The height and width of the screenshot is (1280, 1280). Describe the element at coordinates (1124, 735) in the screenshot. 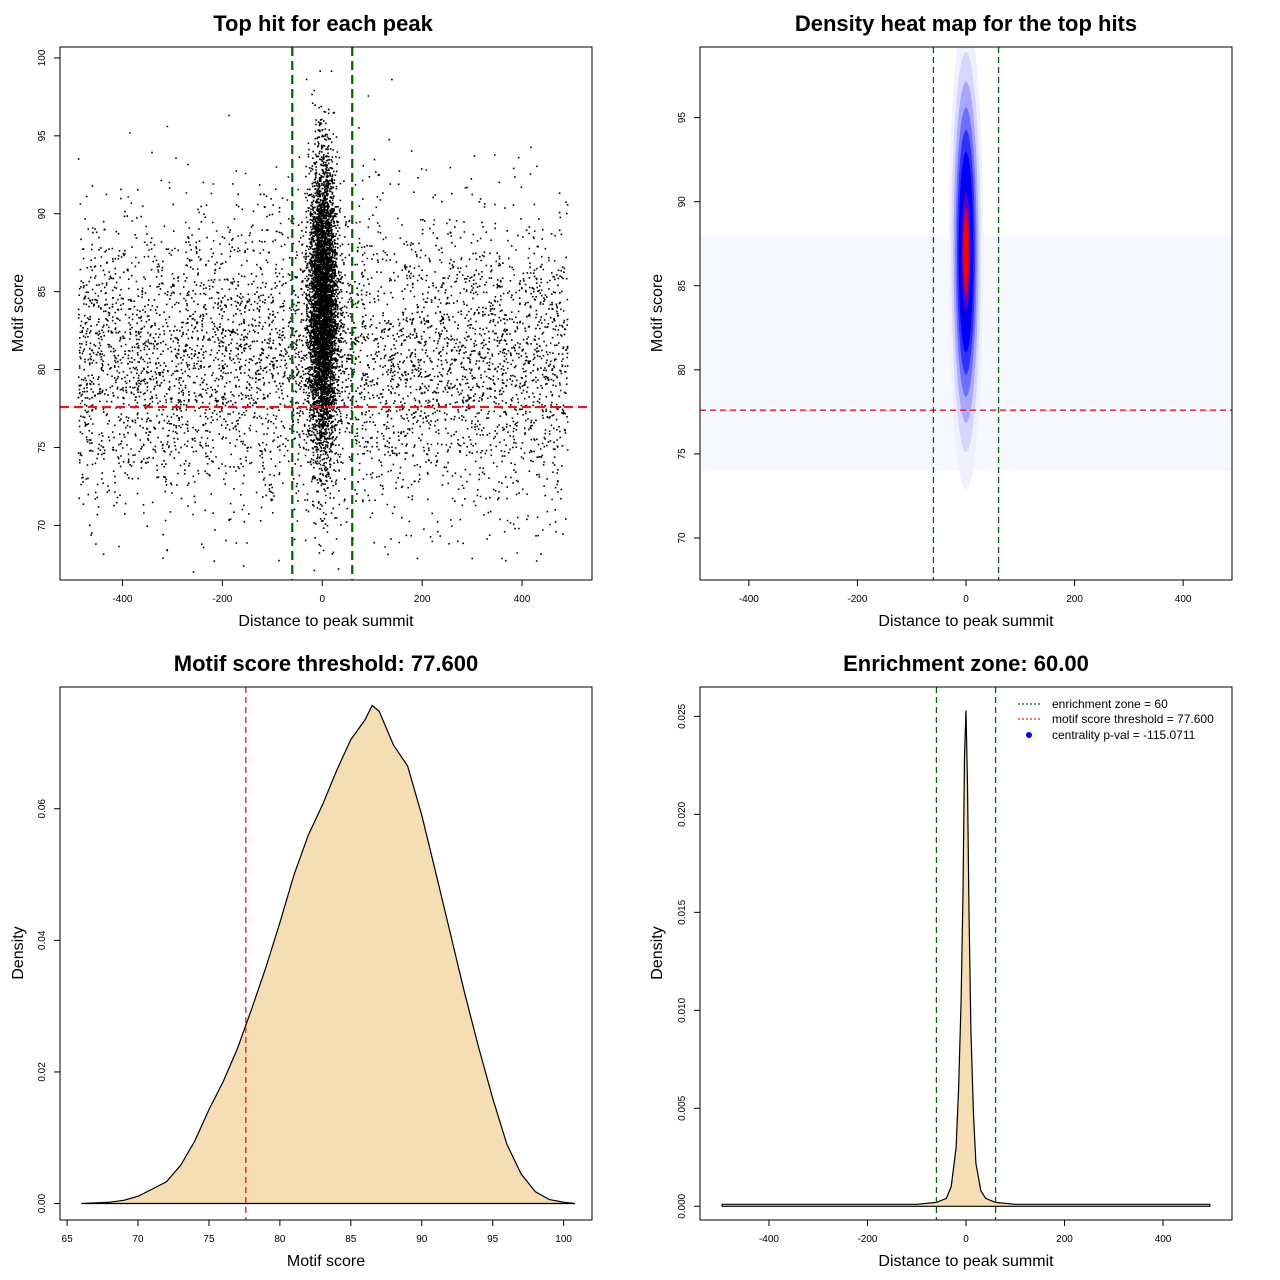

I see `legend-pval-label: centrality p-val = -115.0711` at that location.